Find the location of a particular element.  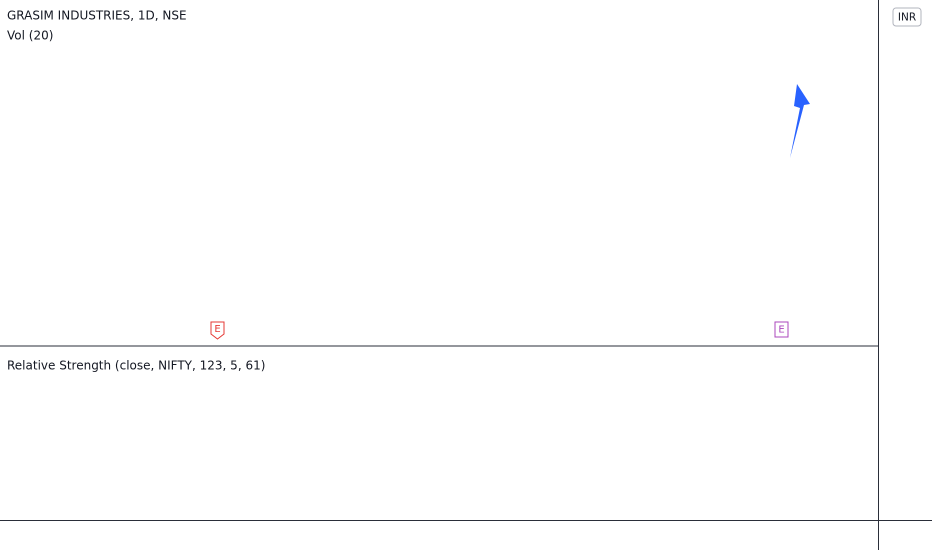

volume-label: Vol (20) is located at coordinates (30, 36).